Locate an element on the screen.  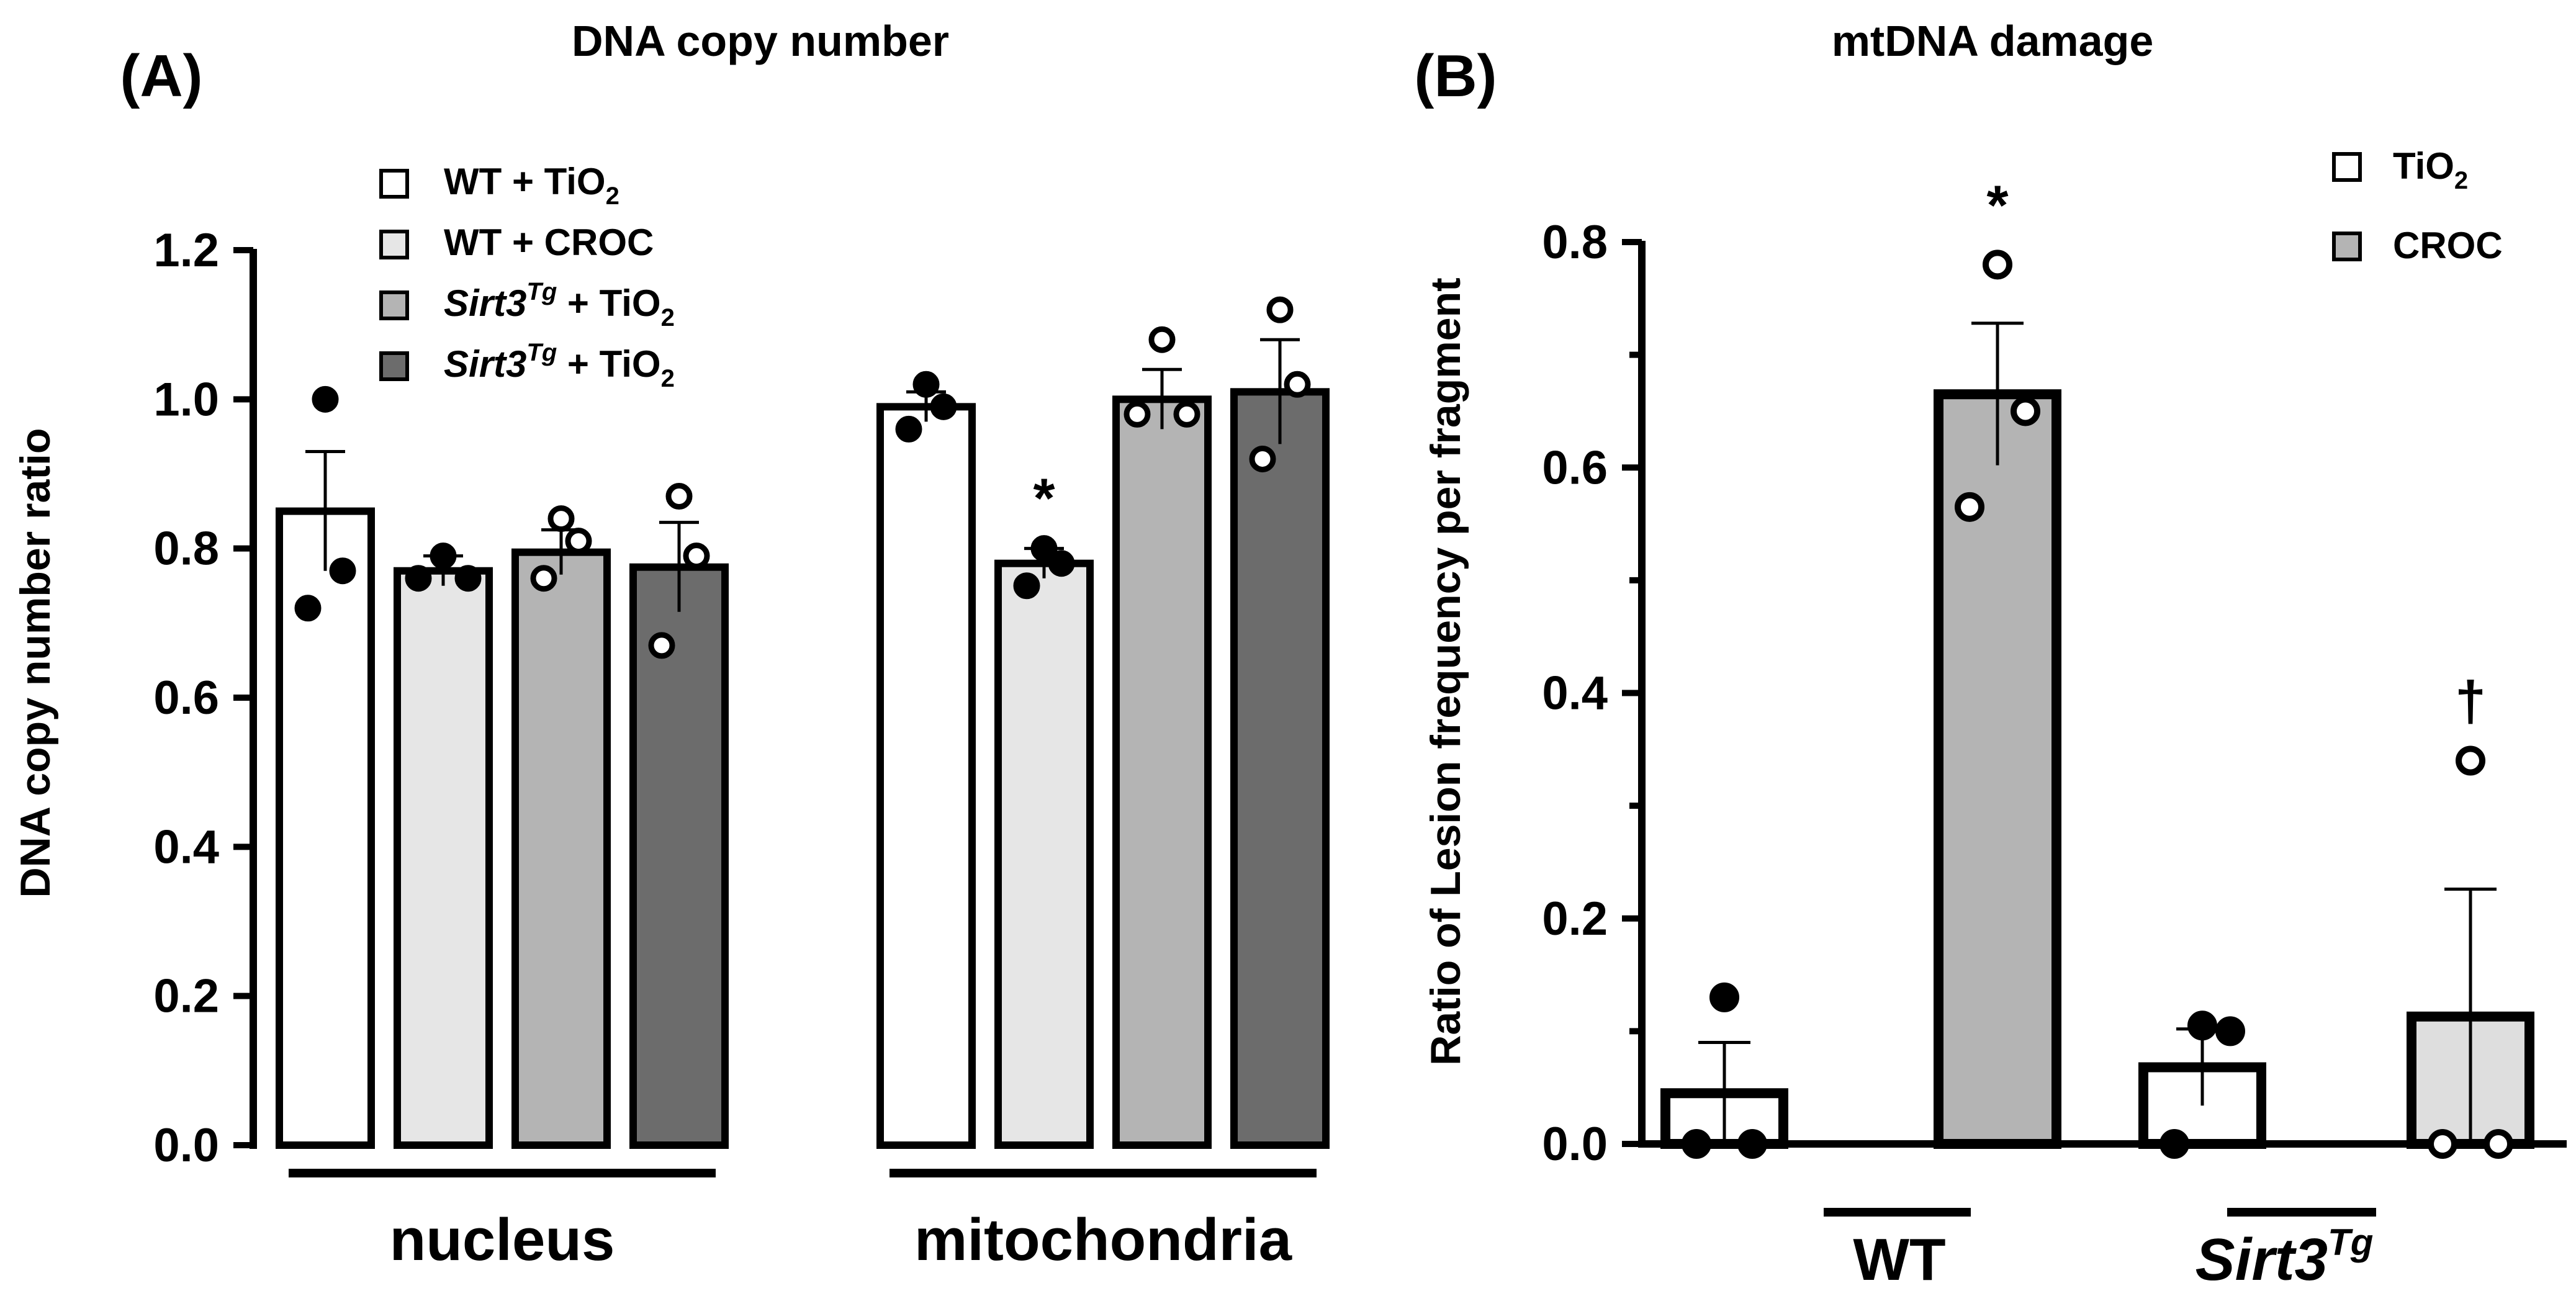
panel-a-data-points is located at coordinates (802, 477).